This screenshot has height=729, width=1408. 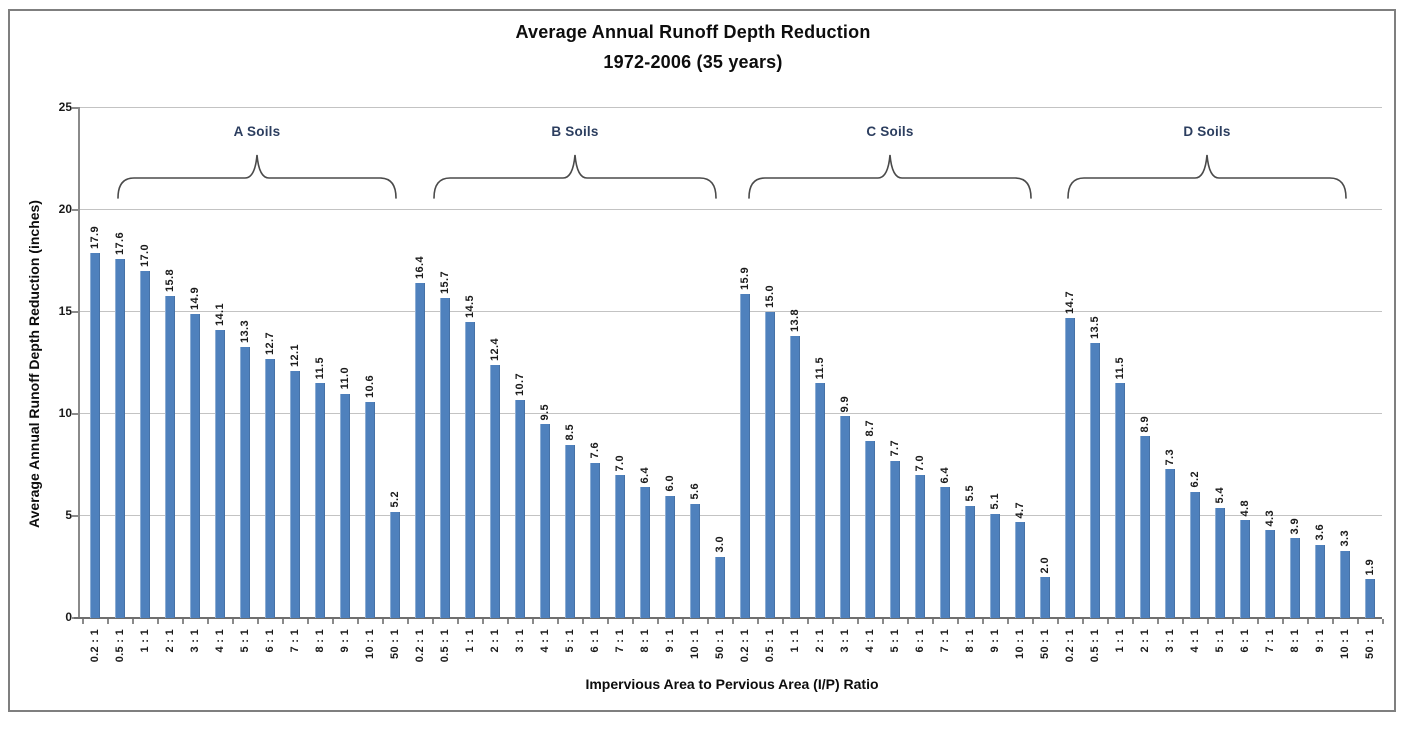 What do you see at coordinates (1044, 565) in the screenshot?
I see `bar-value-label: 2.0` at bounding box center [1044, 565].